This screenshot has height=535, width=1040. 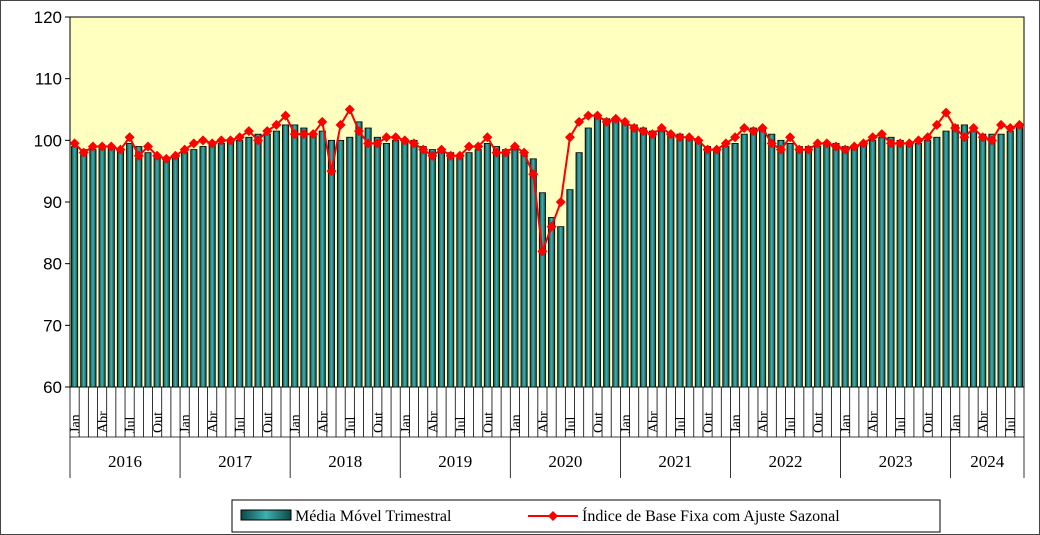 I want to click on year-label: 2020, so click(x=565, y=461).